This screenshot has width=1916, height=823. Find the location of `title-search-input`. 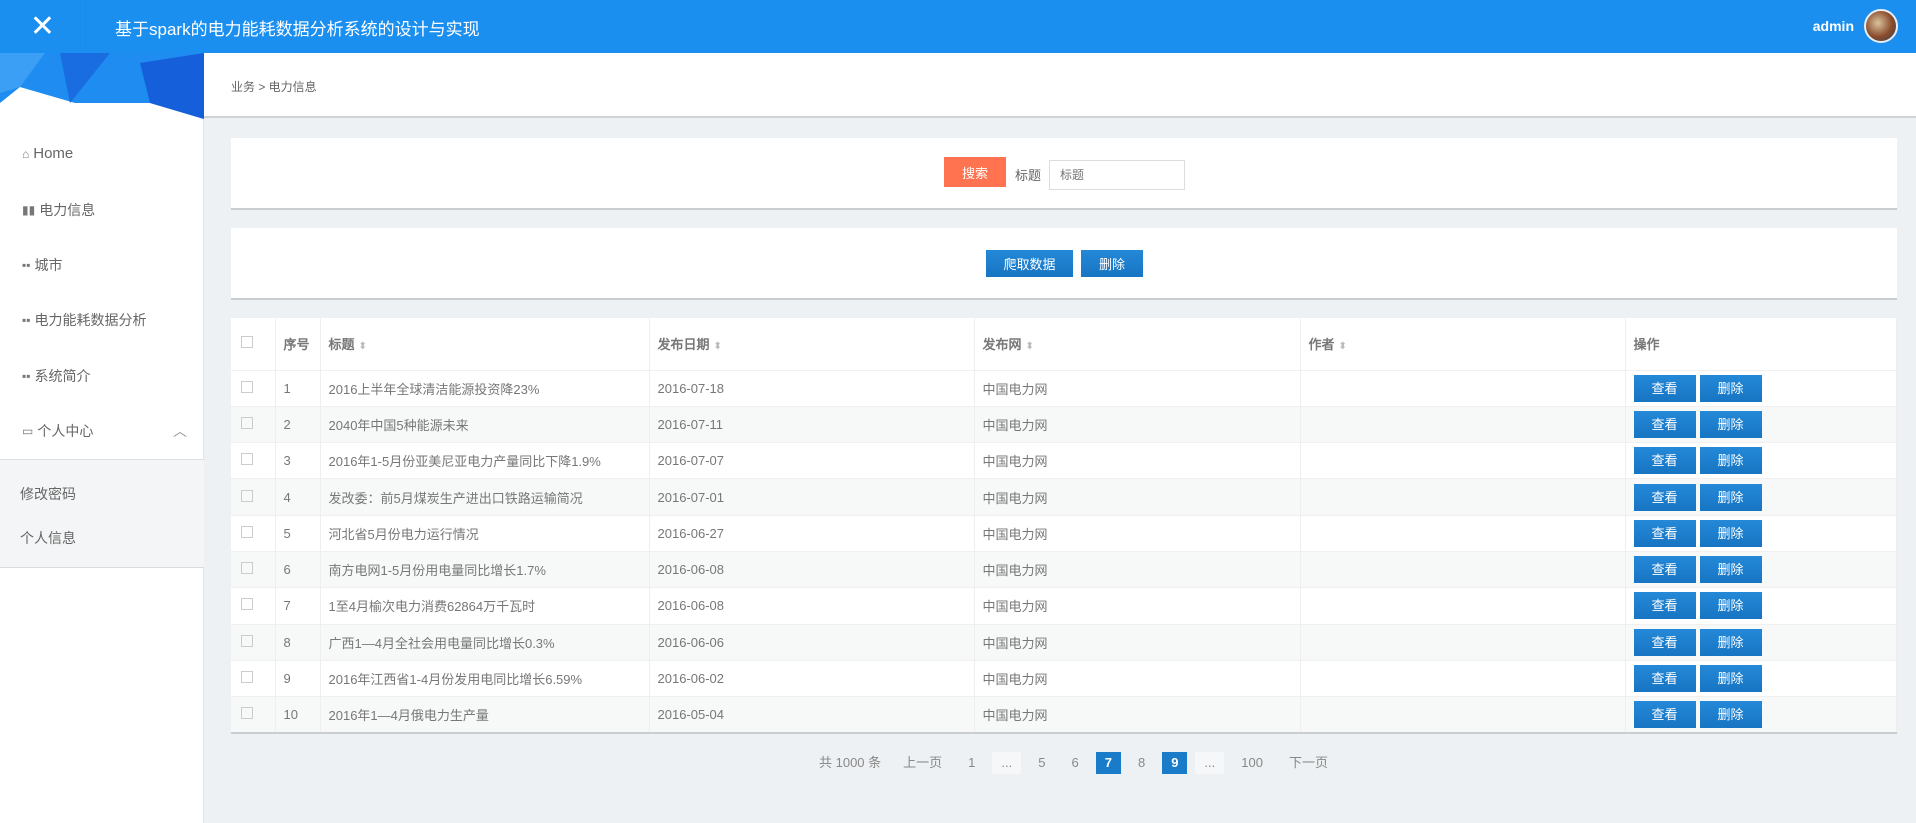

title-search-input is located at coordinates (1117, 175).